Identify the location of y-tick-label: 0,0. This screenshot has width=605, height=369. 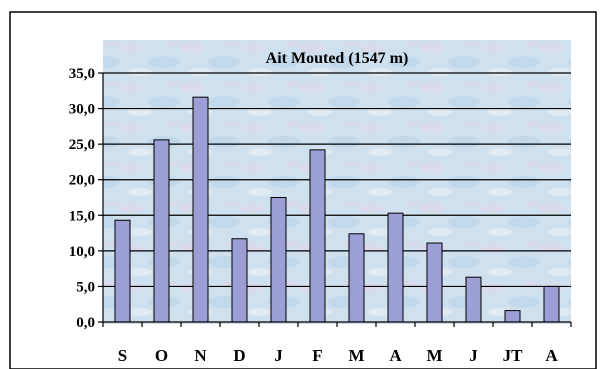
(85, 323).